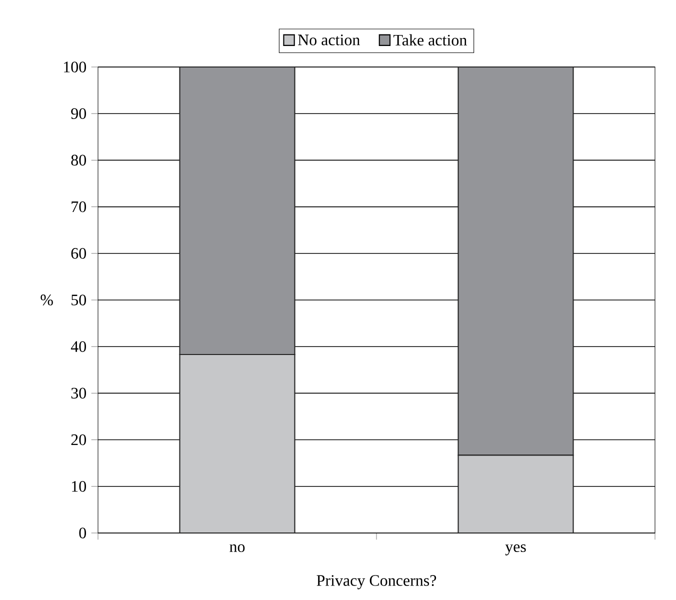  I want to click on y-tick-label: 0, so click(82, 533).